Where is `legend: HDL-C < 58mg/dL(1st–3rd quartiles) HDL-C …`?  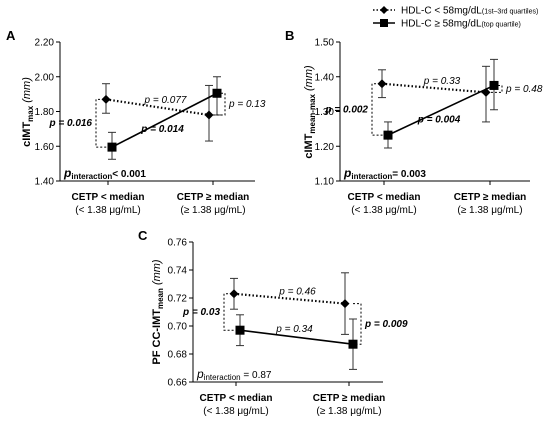 legend: HDL-C < 58mg/dL(1st–3rd quartiles) HDL-C … is located at coordinates (455, 18).